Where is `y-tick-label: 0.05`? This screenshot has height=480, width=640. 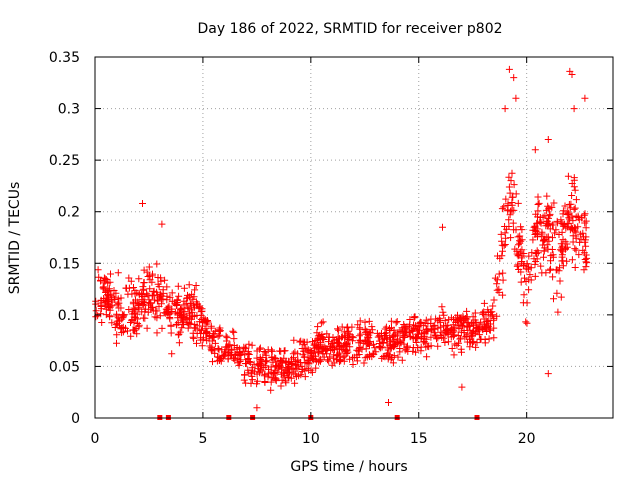
y-tick-label: 0.05 is located at coordinates (64, 367).